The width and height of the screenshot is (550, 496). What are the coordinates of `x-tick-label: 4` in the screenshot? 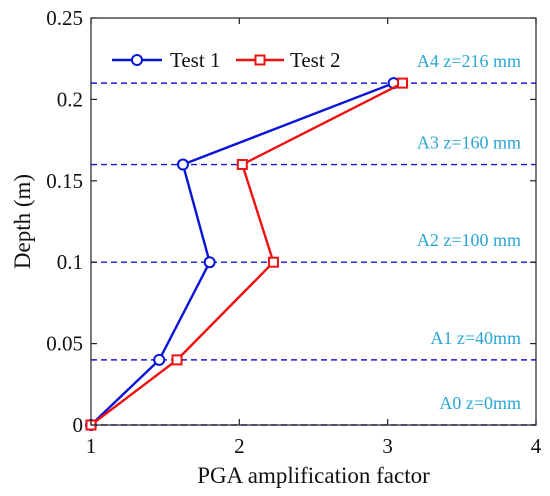 It's located at (536, 446).